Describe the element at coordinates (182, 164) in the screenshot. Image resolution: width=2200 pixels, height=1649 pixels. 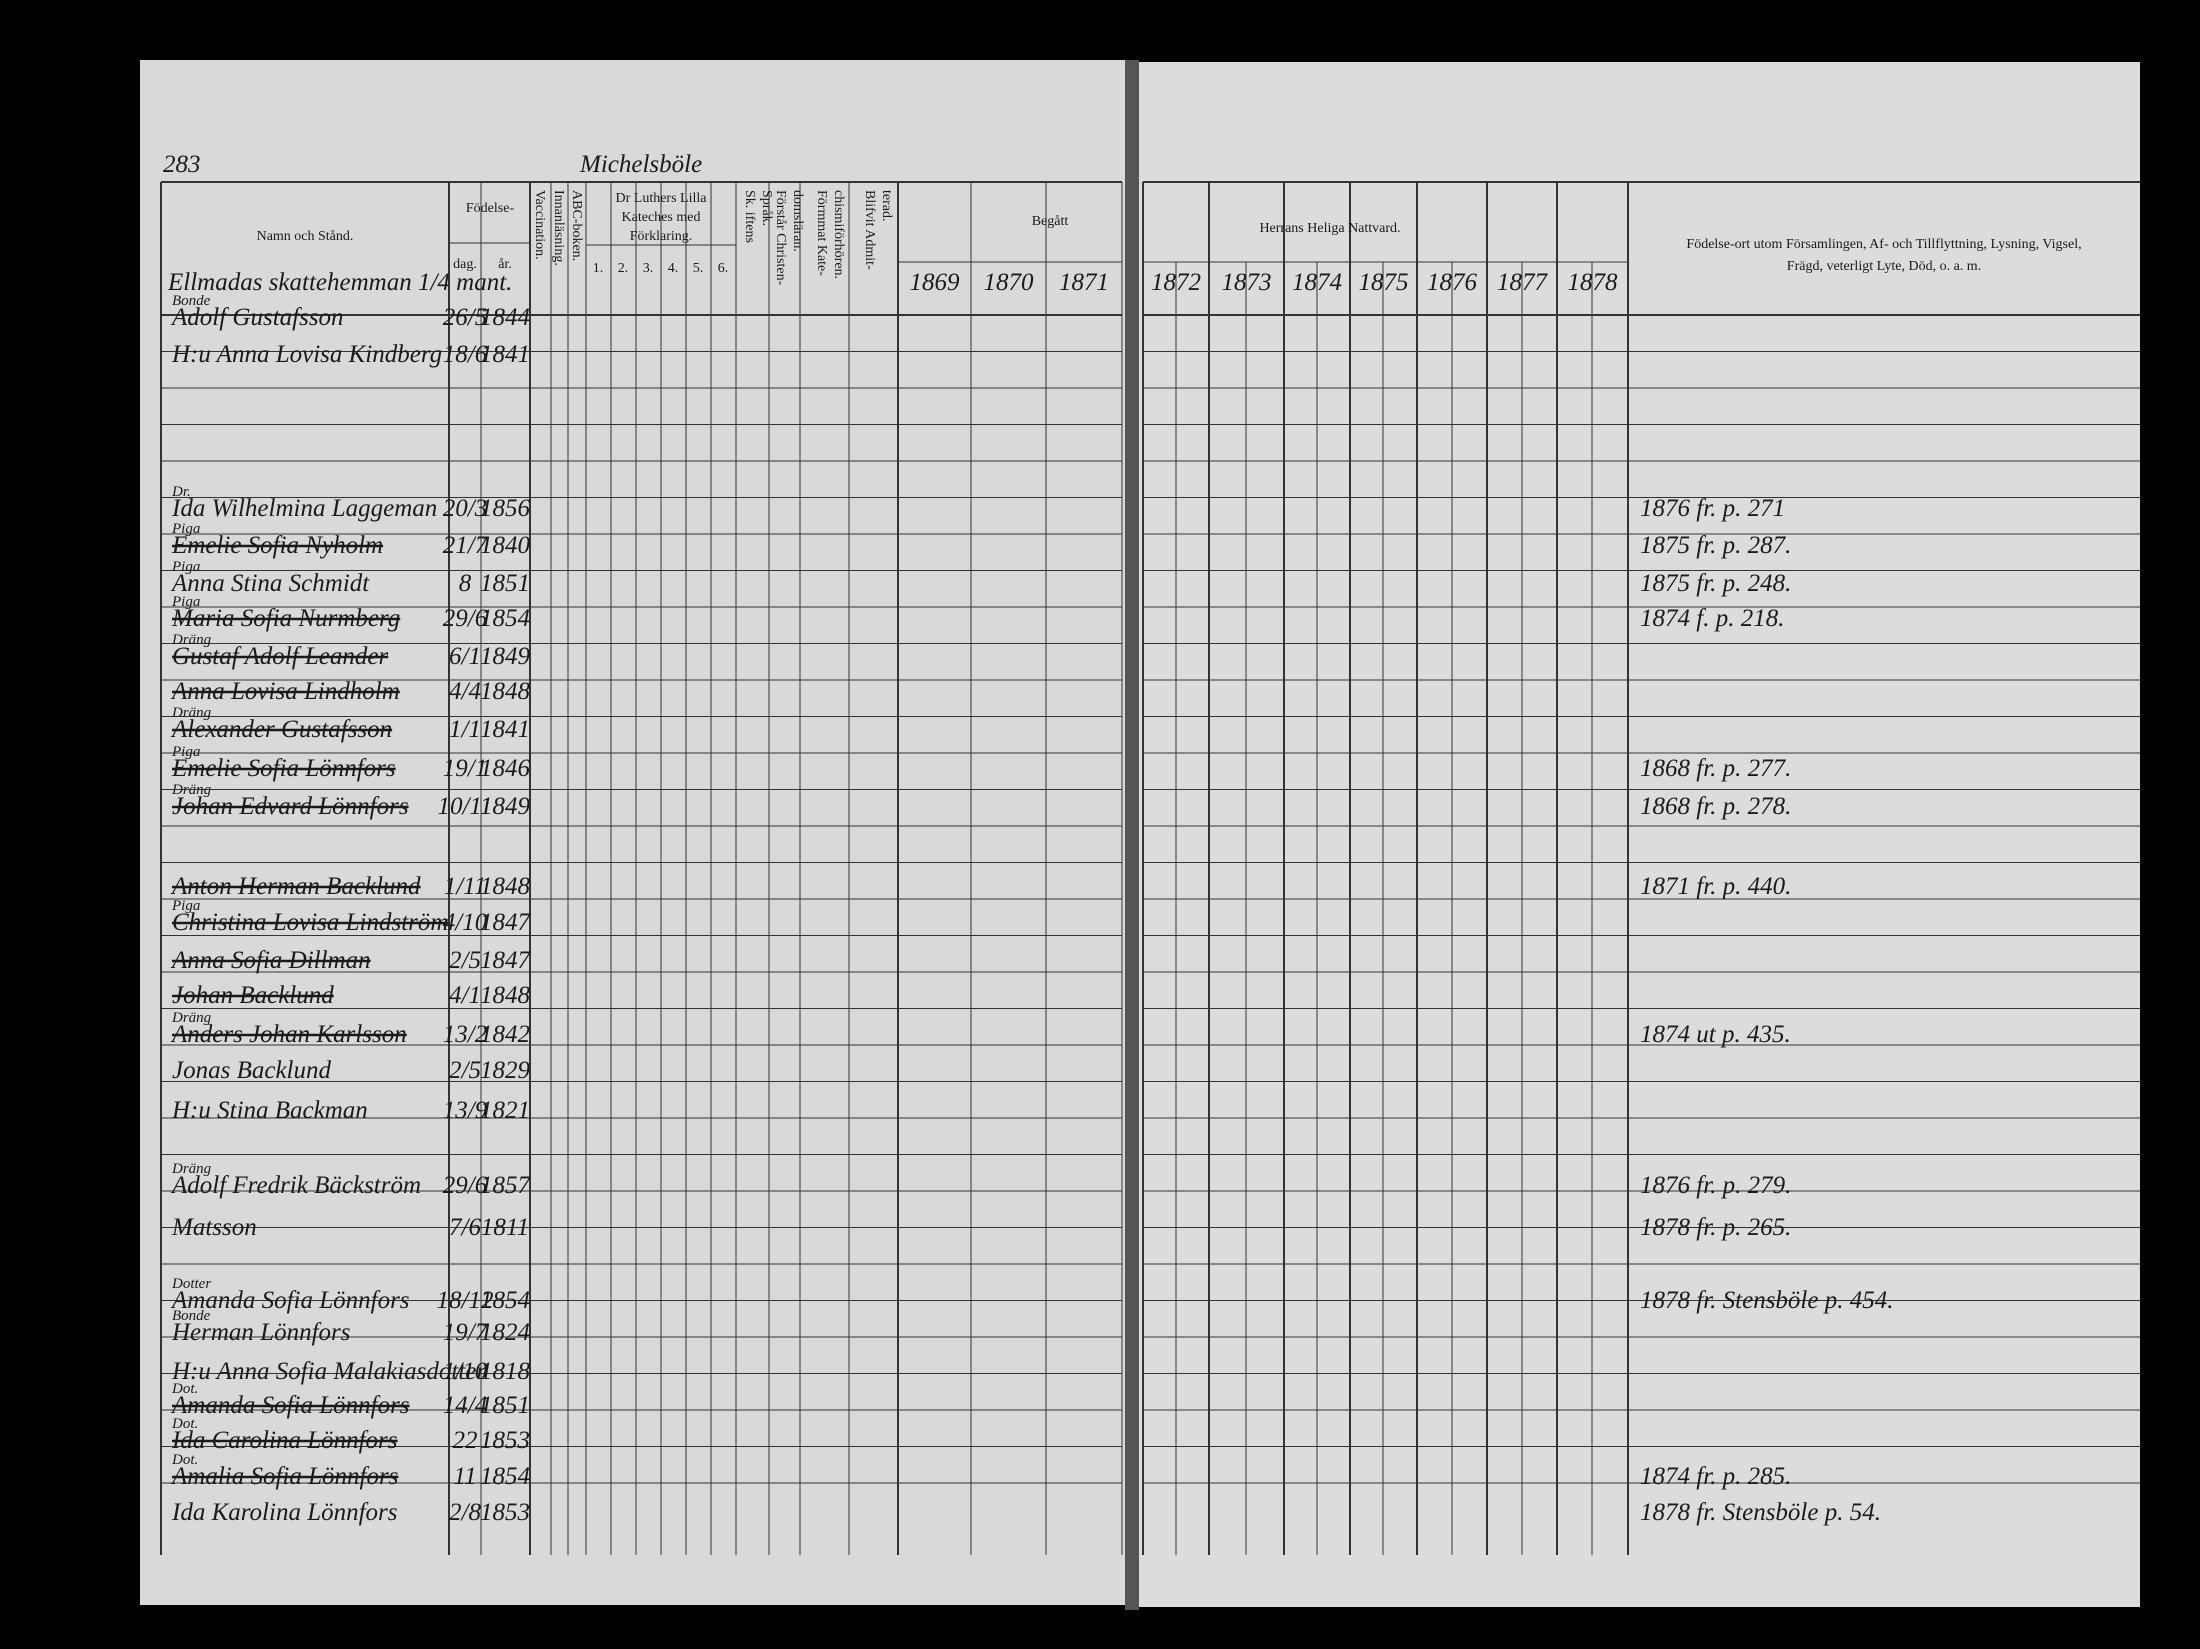
I see `page-number: 283` at that location.